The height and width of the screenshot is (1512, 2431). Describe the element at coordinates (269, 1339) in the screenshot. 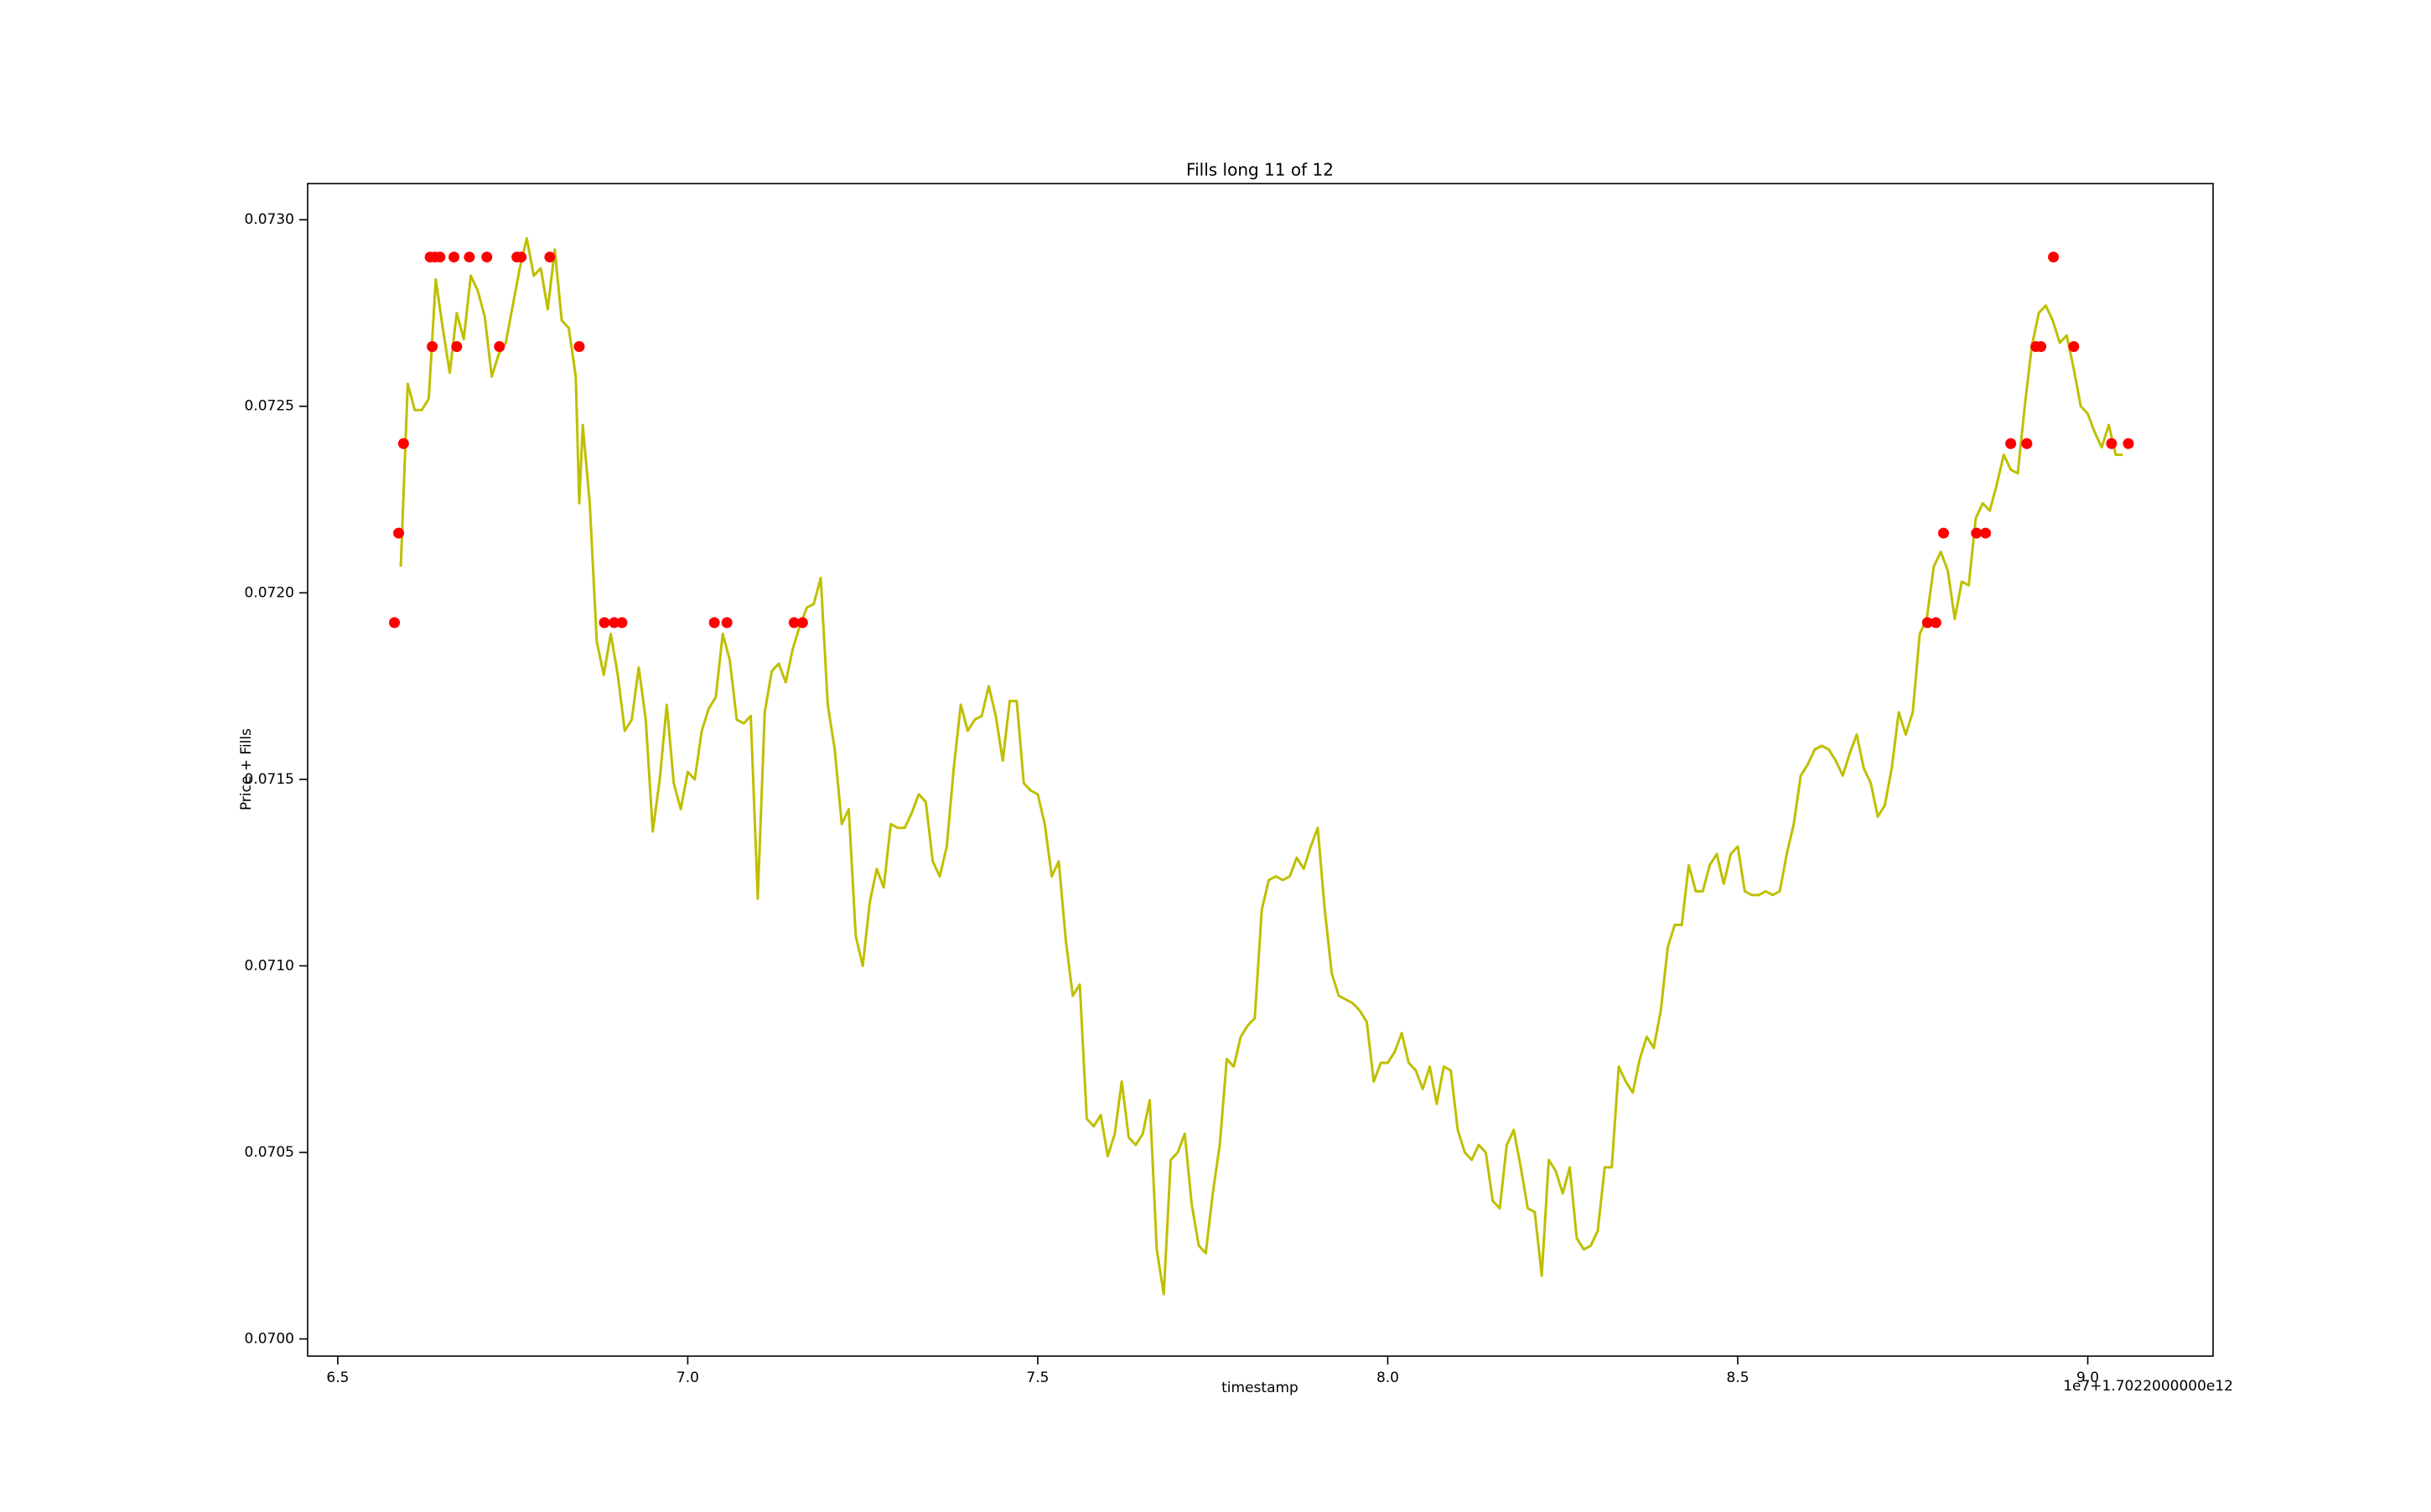

I see `y-tick-label: 0.0700` at that location.